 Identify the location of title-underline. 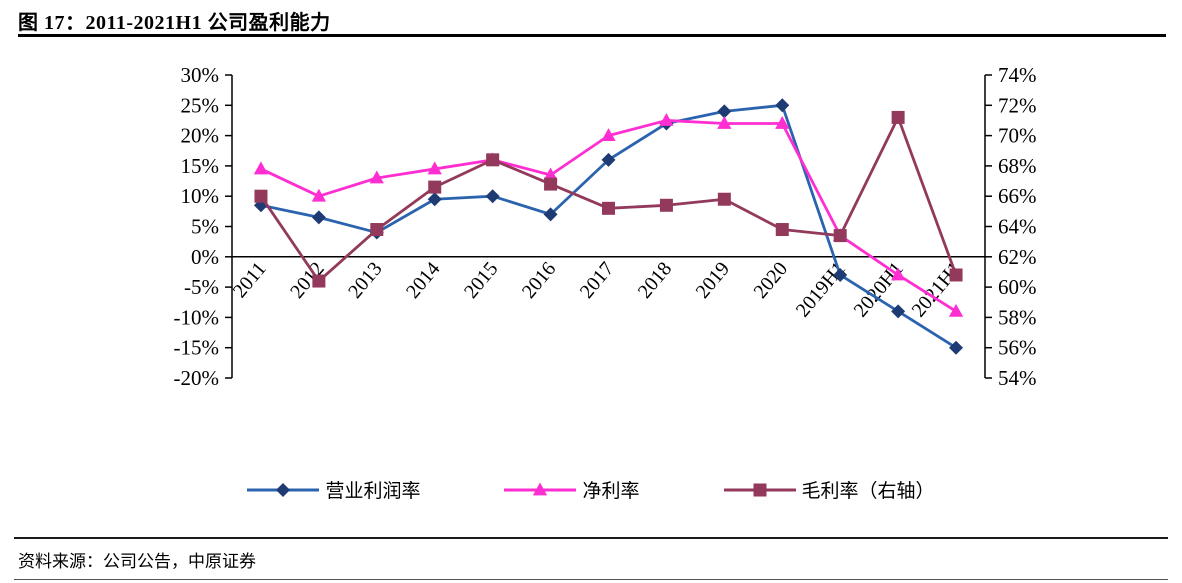
(592, 35).